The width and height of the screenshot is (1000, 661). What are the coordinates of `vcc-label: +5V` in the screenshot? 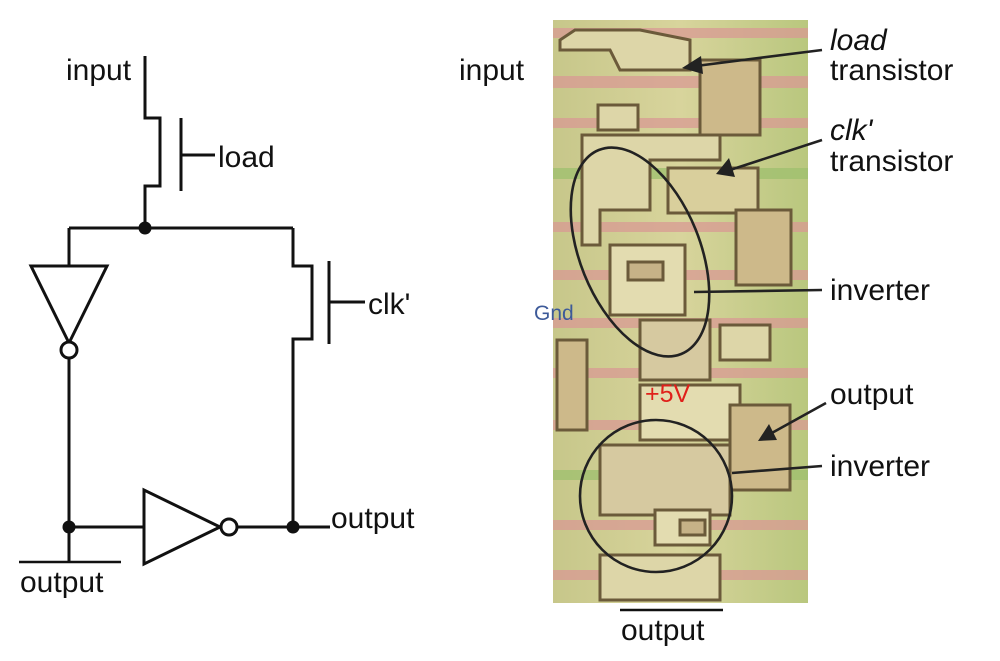 It's located at (668, 394).